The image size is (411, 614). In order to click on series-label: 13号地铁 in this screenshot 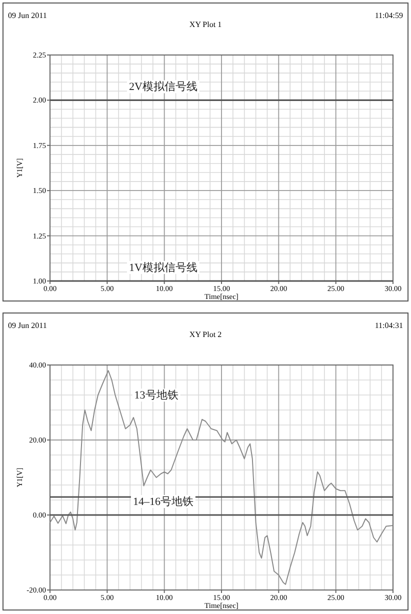, I will do `click(156, 395)`.